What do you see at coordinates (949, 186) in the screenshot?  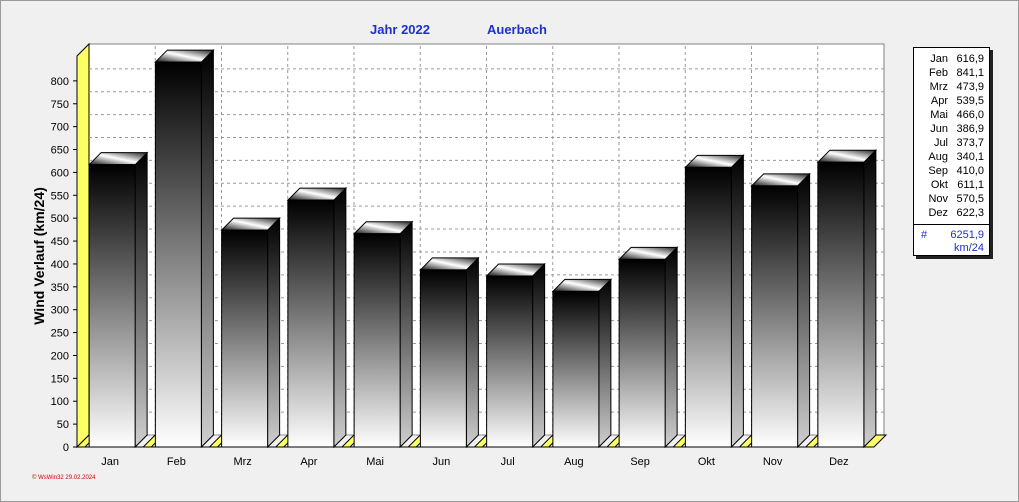 I see `legend-row: Okt 611,1` at bounding box center [949, 186].